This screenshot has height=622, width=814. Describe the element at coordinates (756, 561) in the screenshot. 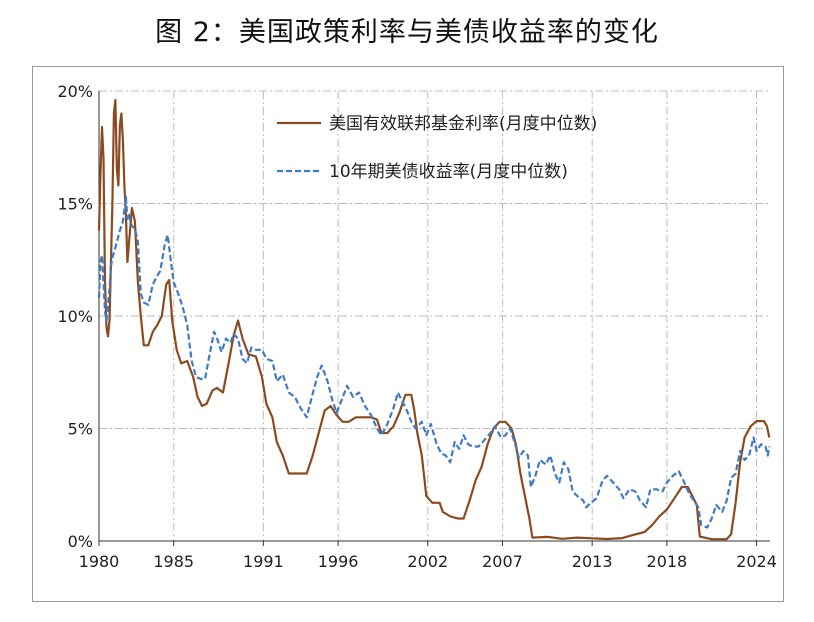

I see `x-tick-label: 2024` at that location.